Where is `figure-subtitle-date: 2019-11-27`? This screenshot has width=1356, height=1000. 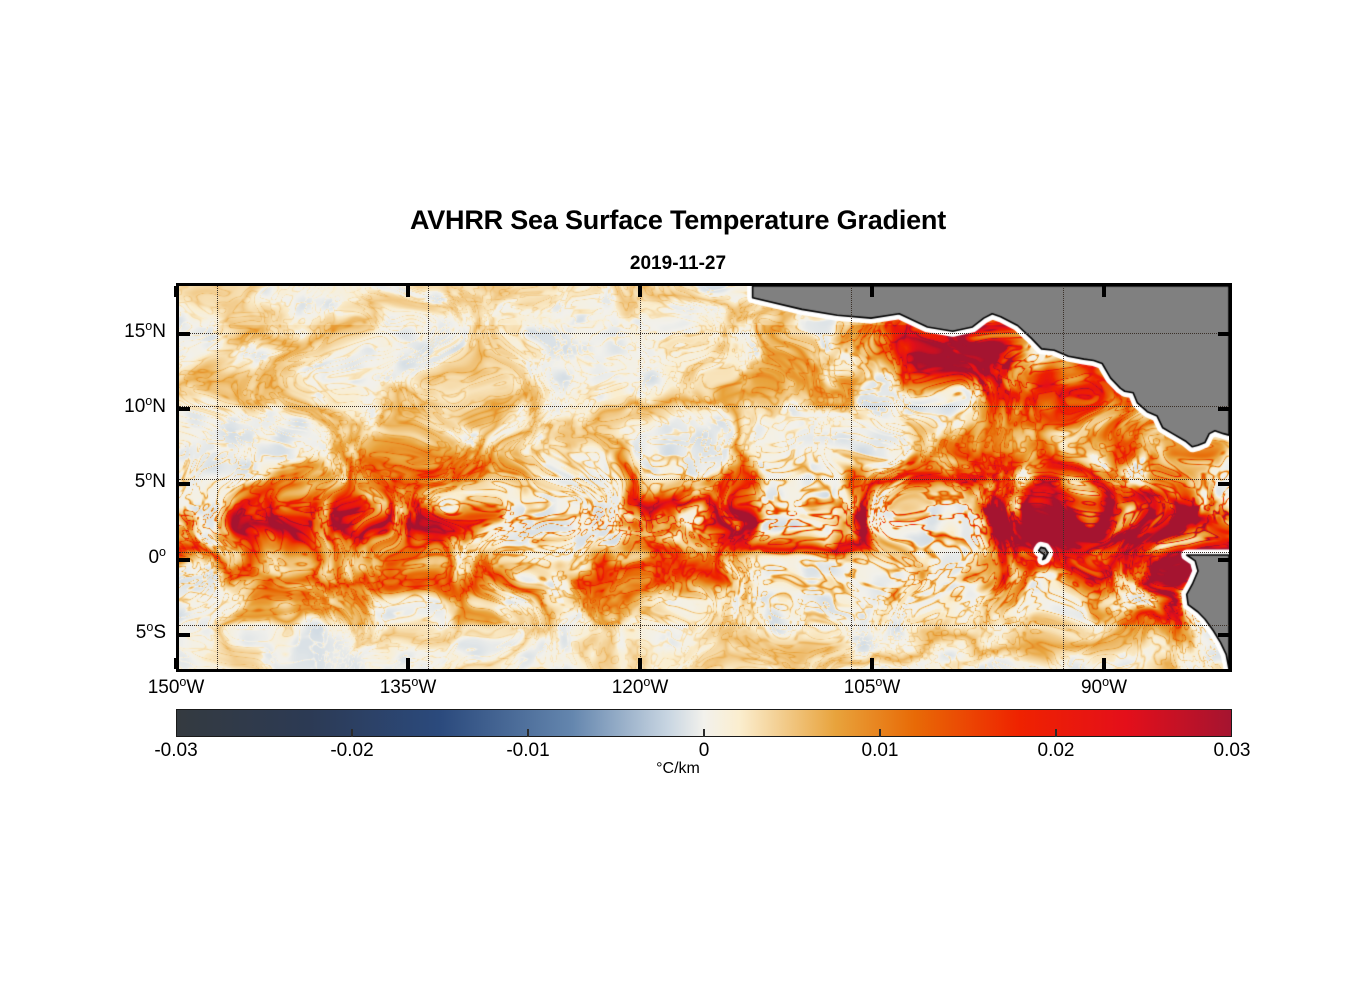 figure-subtitle-date: 2019-11-27 is located at coordinates (678, 263).